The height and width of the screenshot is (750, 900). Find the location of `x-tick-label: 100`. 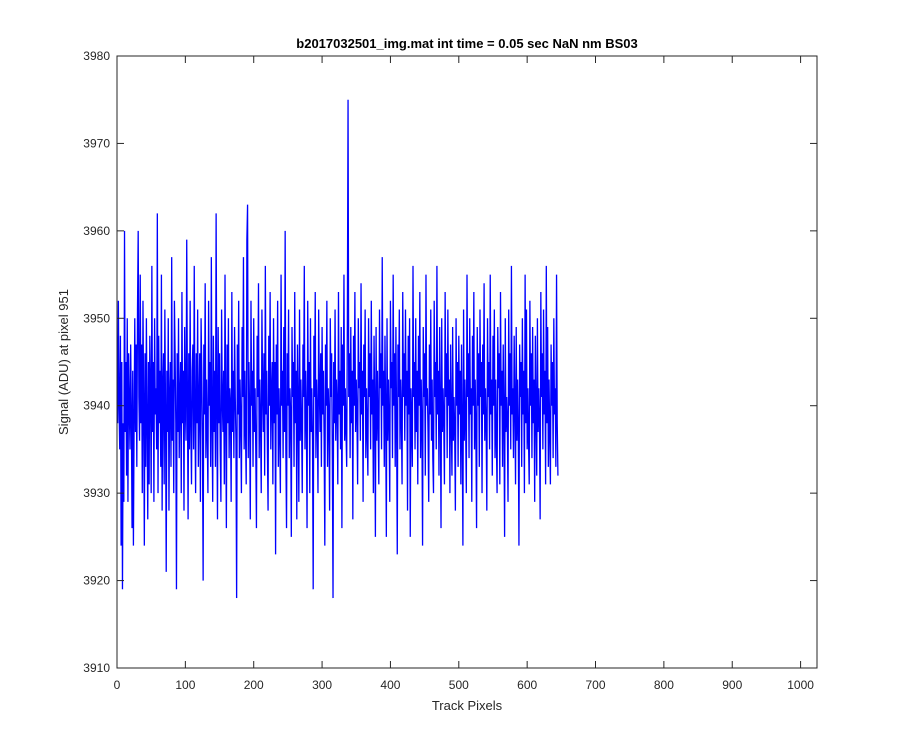

x-tick-label: 100 is located at coordinates (185, 685).